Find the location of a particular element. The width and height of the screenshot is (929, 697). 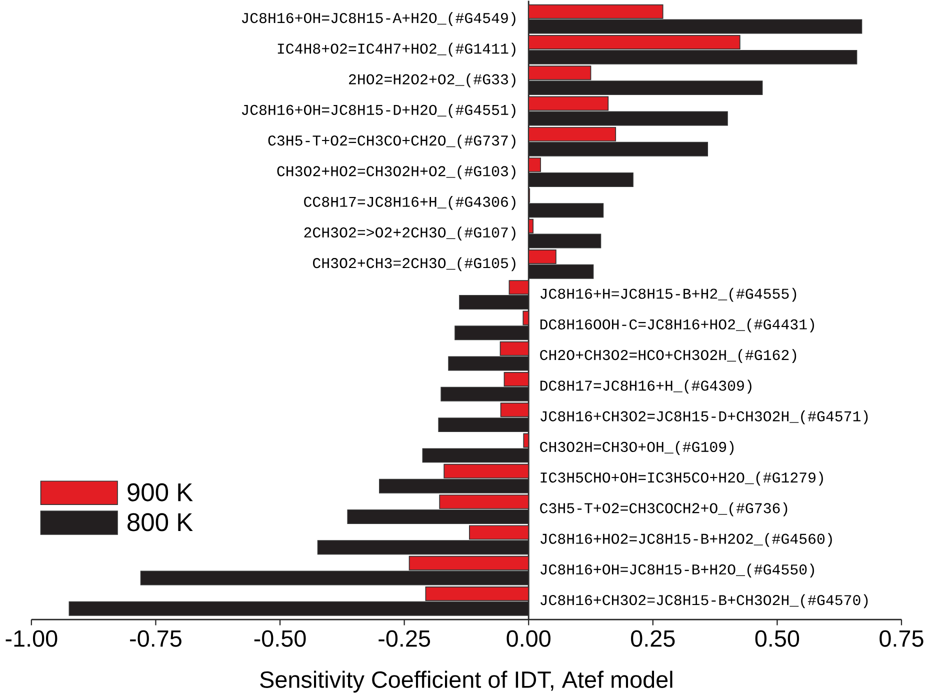

y-tick-label: C3H5-T+O2=CH3CO+CH2O_(#G737) is located at coordinates (392, 141).